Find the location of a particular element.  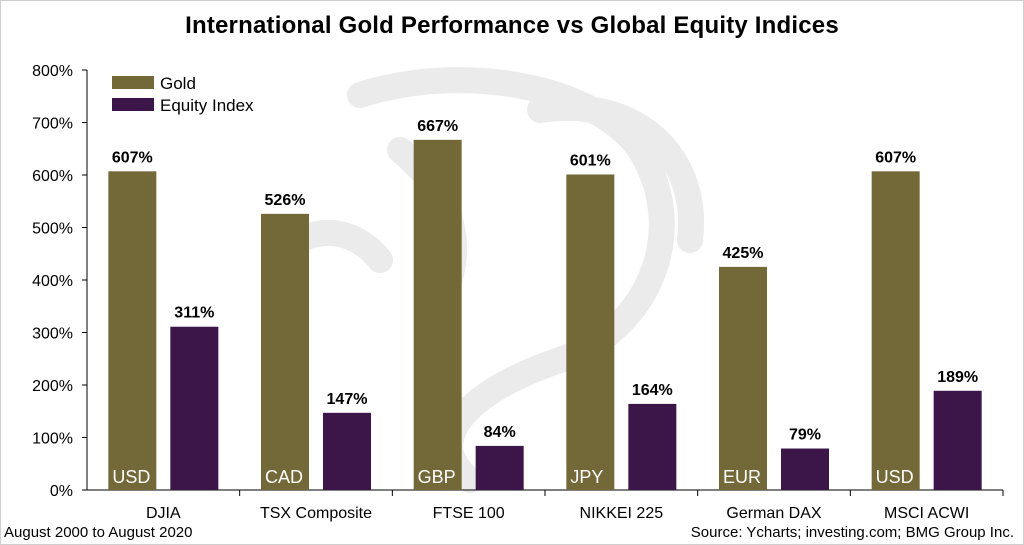

legend-label-gold: Gold is located at coordinates (178, 83).